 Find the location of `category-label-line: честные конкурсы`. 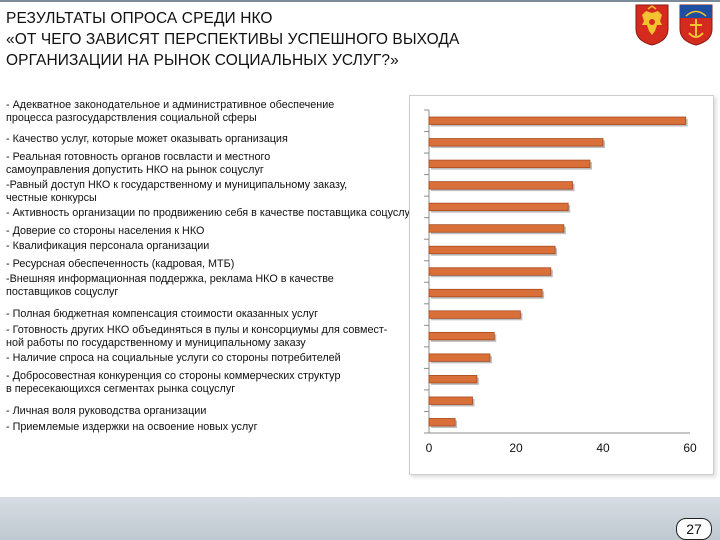

category-label-line: честные конкурсы is located at coordinates (51, 197).